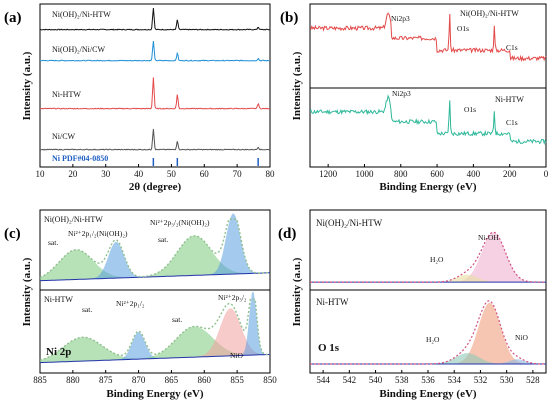  Describe the element at coordinates (154, 277) in the screenshot. I see `panel-c-sub0-background` at that location.